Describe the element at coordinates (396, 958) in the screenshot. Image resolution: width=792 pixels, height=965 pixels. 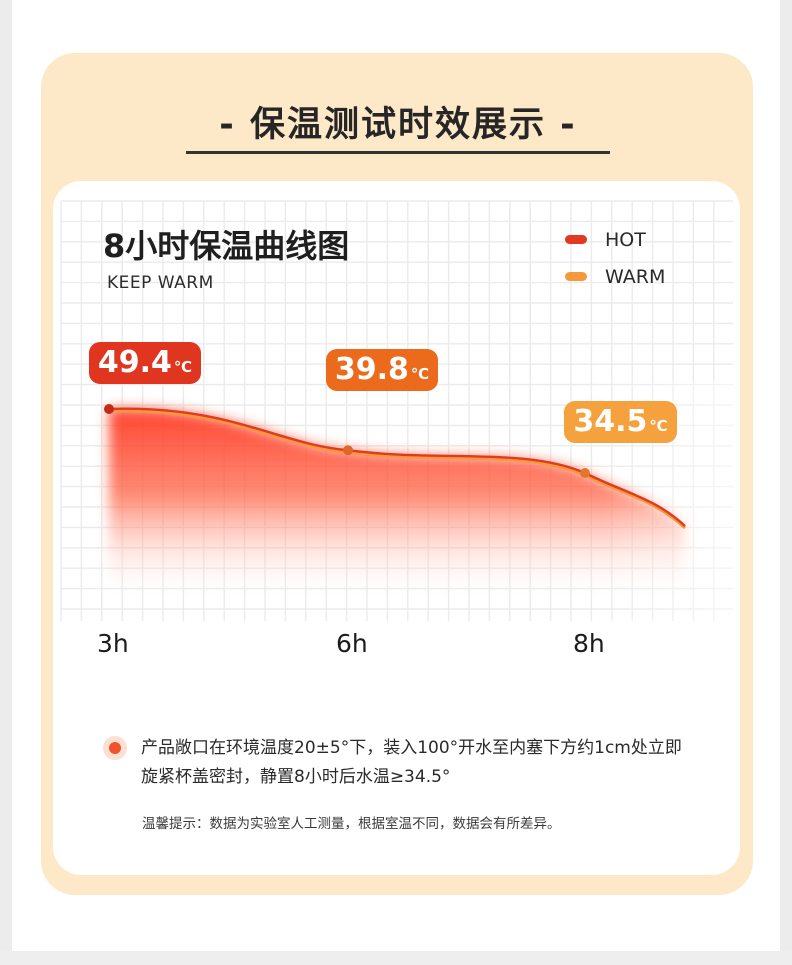
I see `page-margin-bottom` at that location.